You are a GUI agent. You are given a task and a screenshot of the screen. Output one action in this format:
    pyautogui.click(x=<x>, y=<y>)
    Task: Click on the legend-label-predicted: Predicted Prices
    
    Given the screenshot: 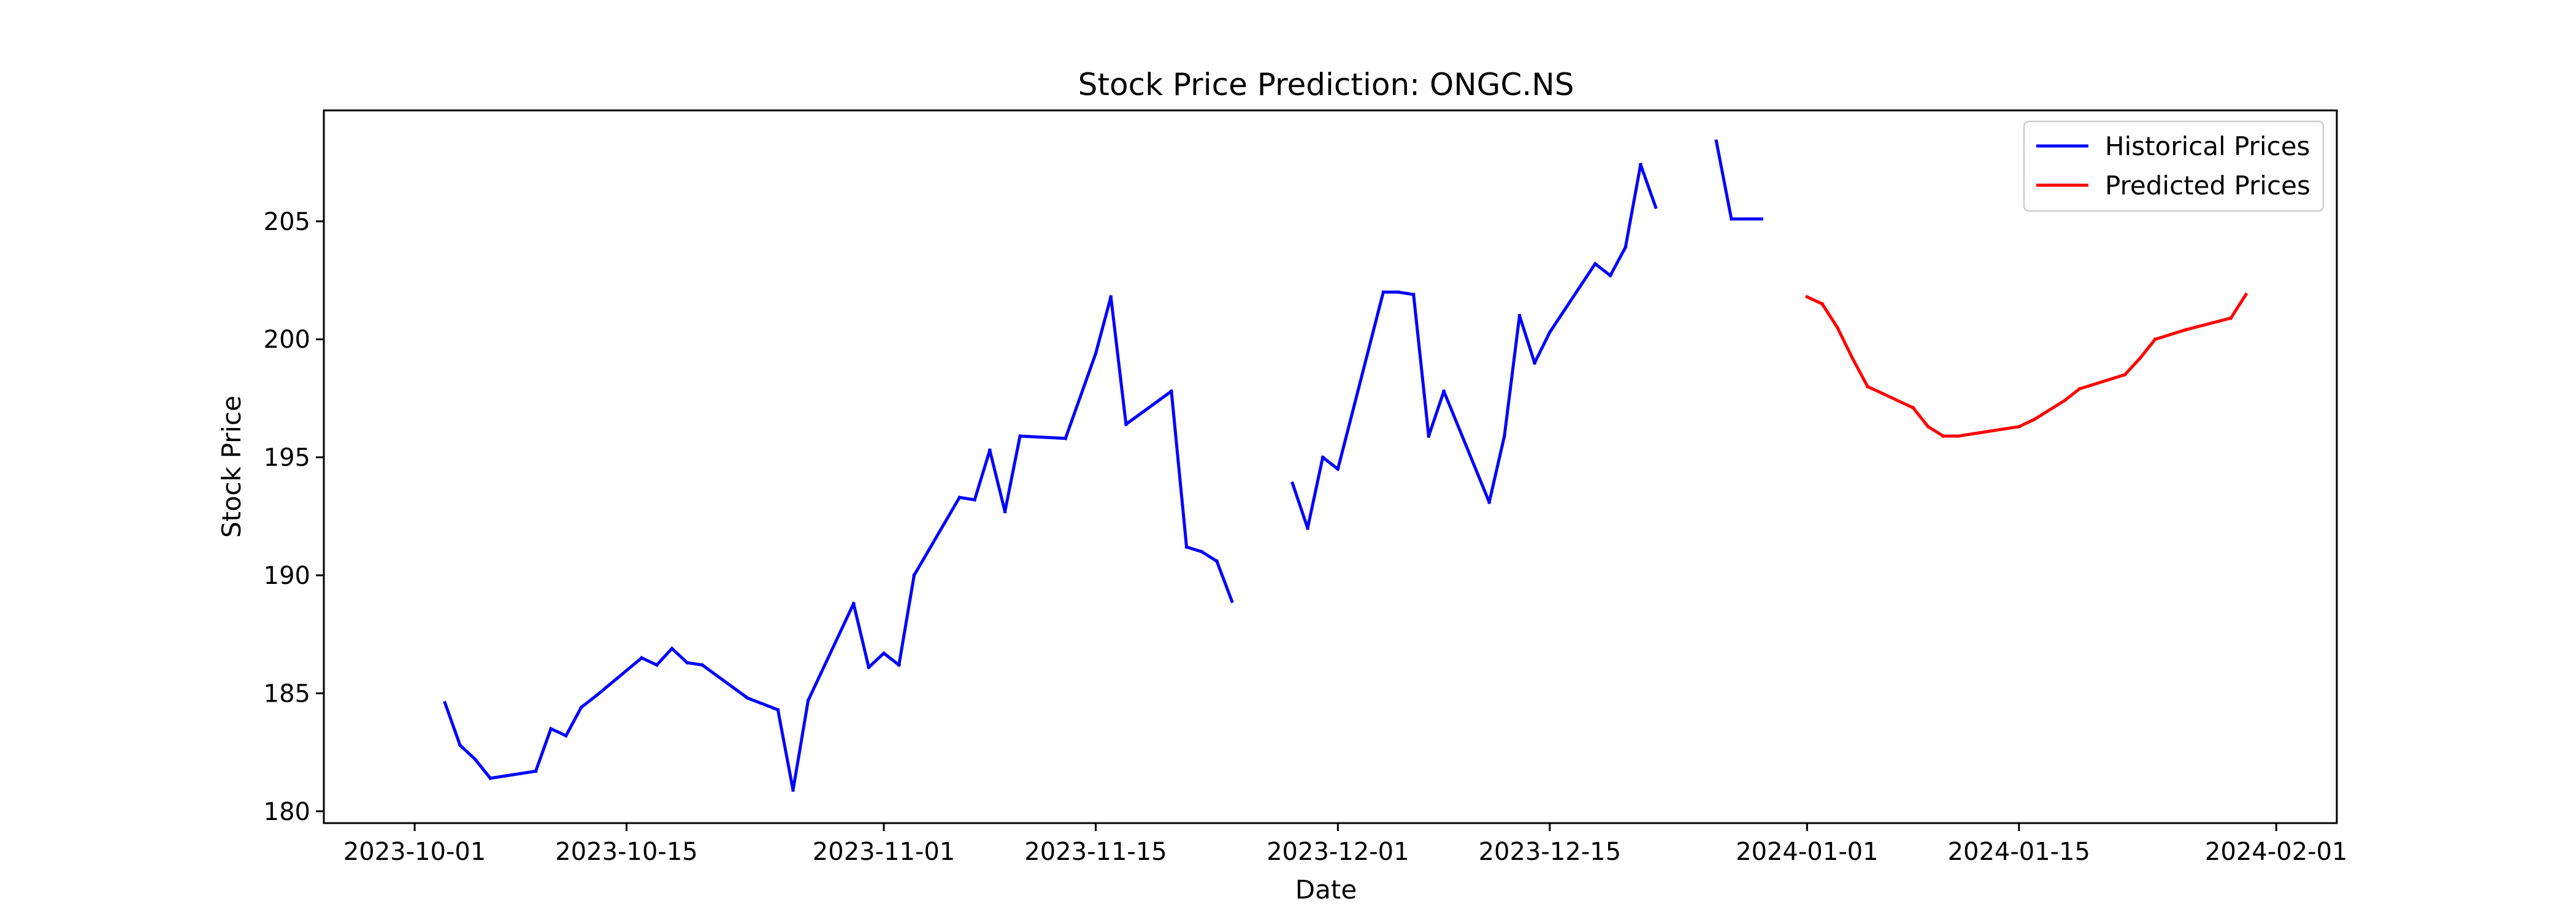 What is the action you would take?
    pyautogui.click(x=2207, y=186)
    